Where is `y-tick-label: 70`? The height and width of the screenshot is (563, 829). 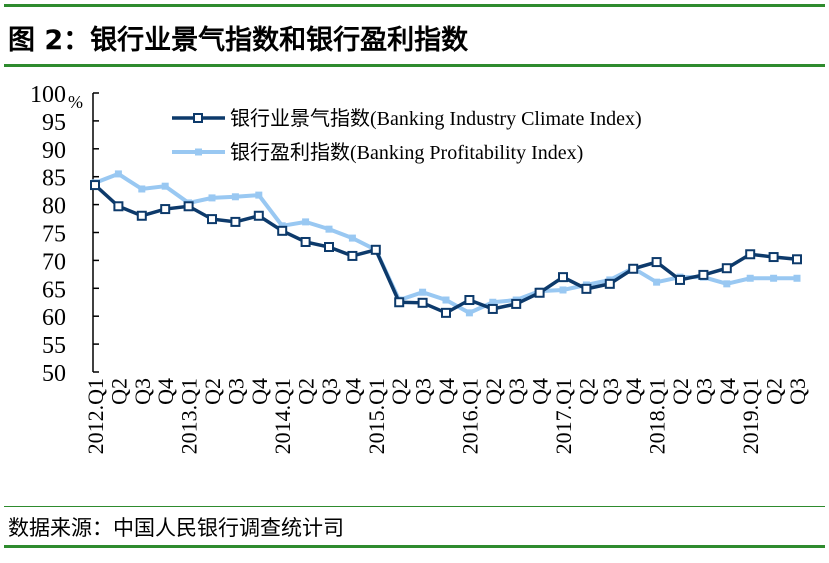
y-tick-label: 70 is located at coordinates (54, 262).